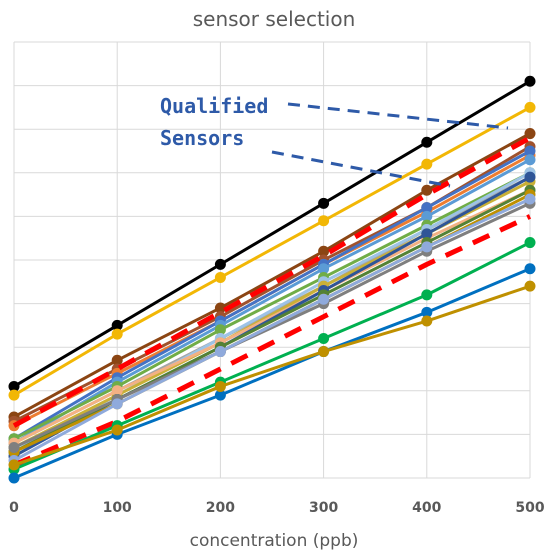  Describe the element at coordinates (277, 508) in the screenshot. I see `x-tick-labels: 0 100 200 300 400 500` at that location.